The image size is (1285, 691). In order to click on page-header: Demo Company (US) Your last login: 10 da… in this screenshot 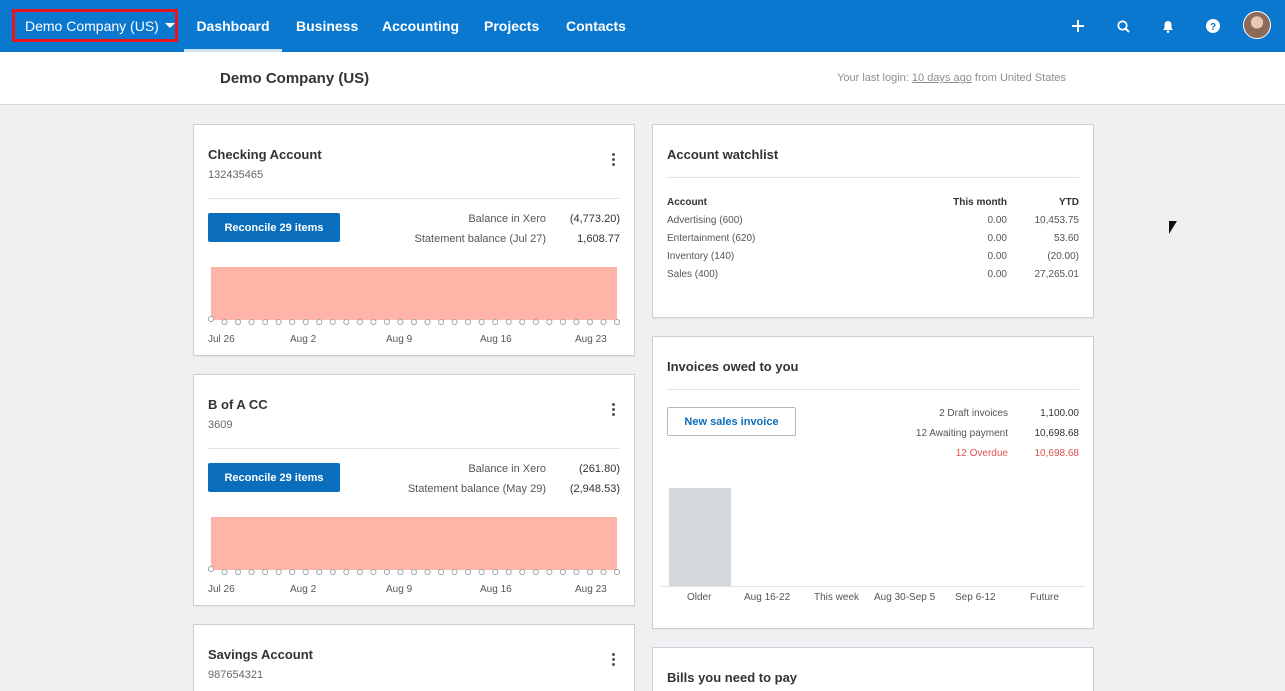, I will do `click(642, 78)`.